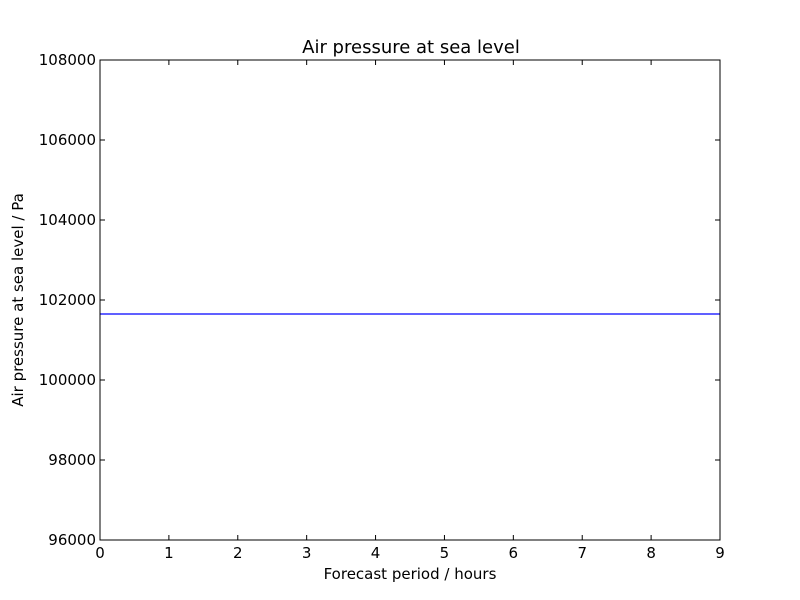 The width and height of the screenshot is (800, 600). Describe the element at coordinates (67, 60) in the screenshot. I see `y-tick-label: 108000` at that location.